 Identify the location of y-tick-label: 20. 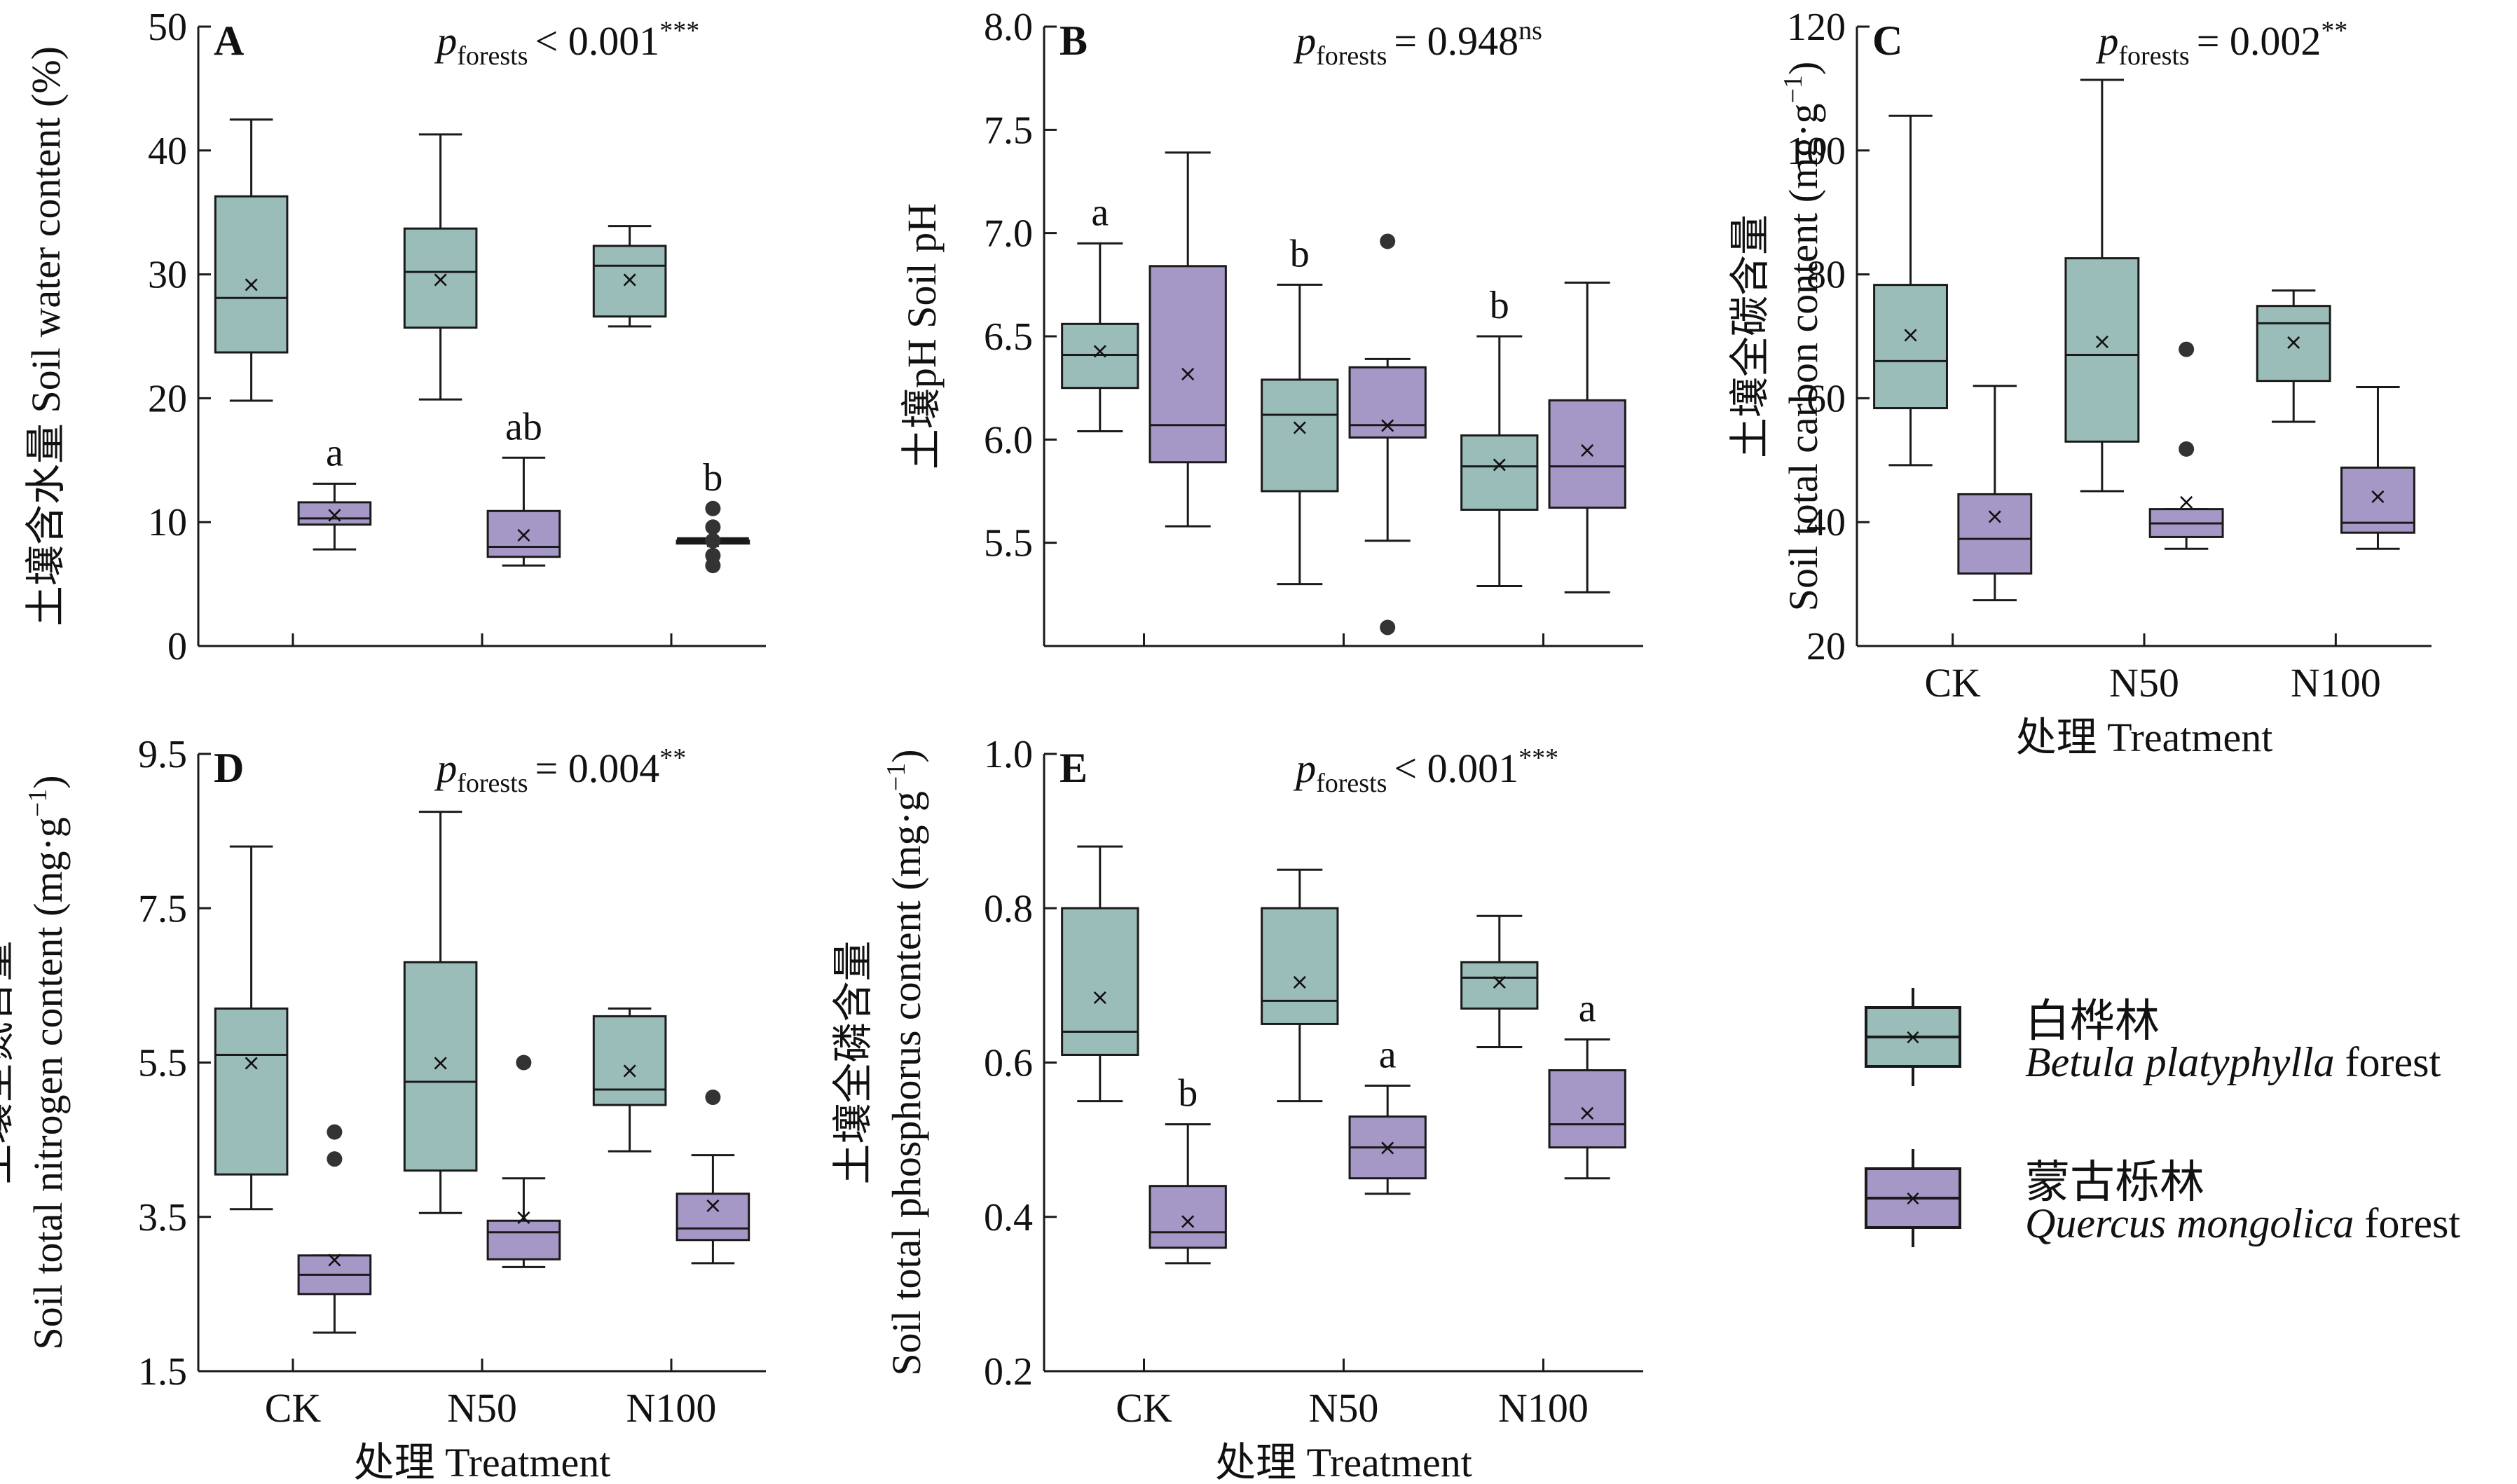
(167, 398).